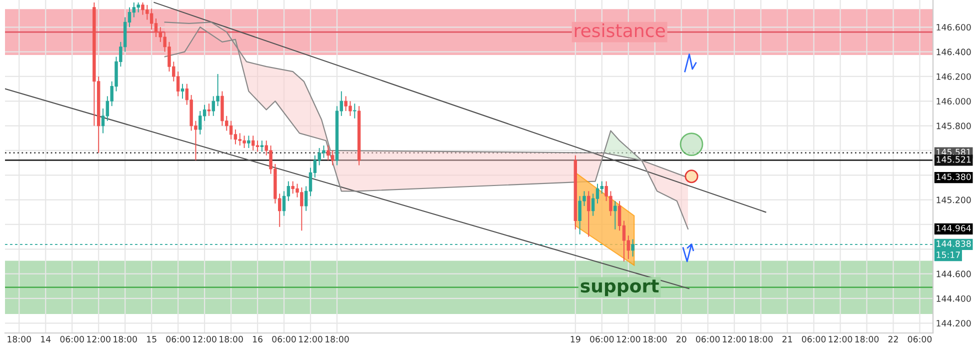  I want to click on x-tick-label: 15, so click(151, 339).